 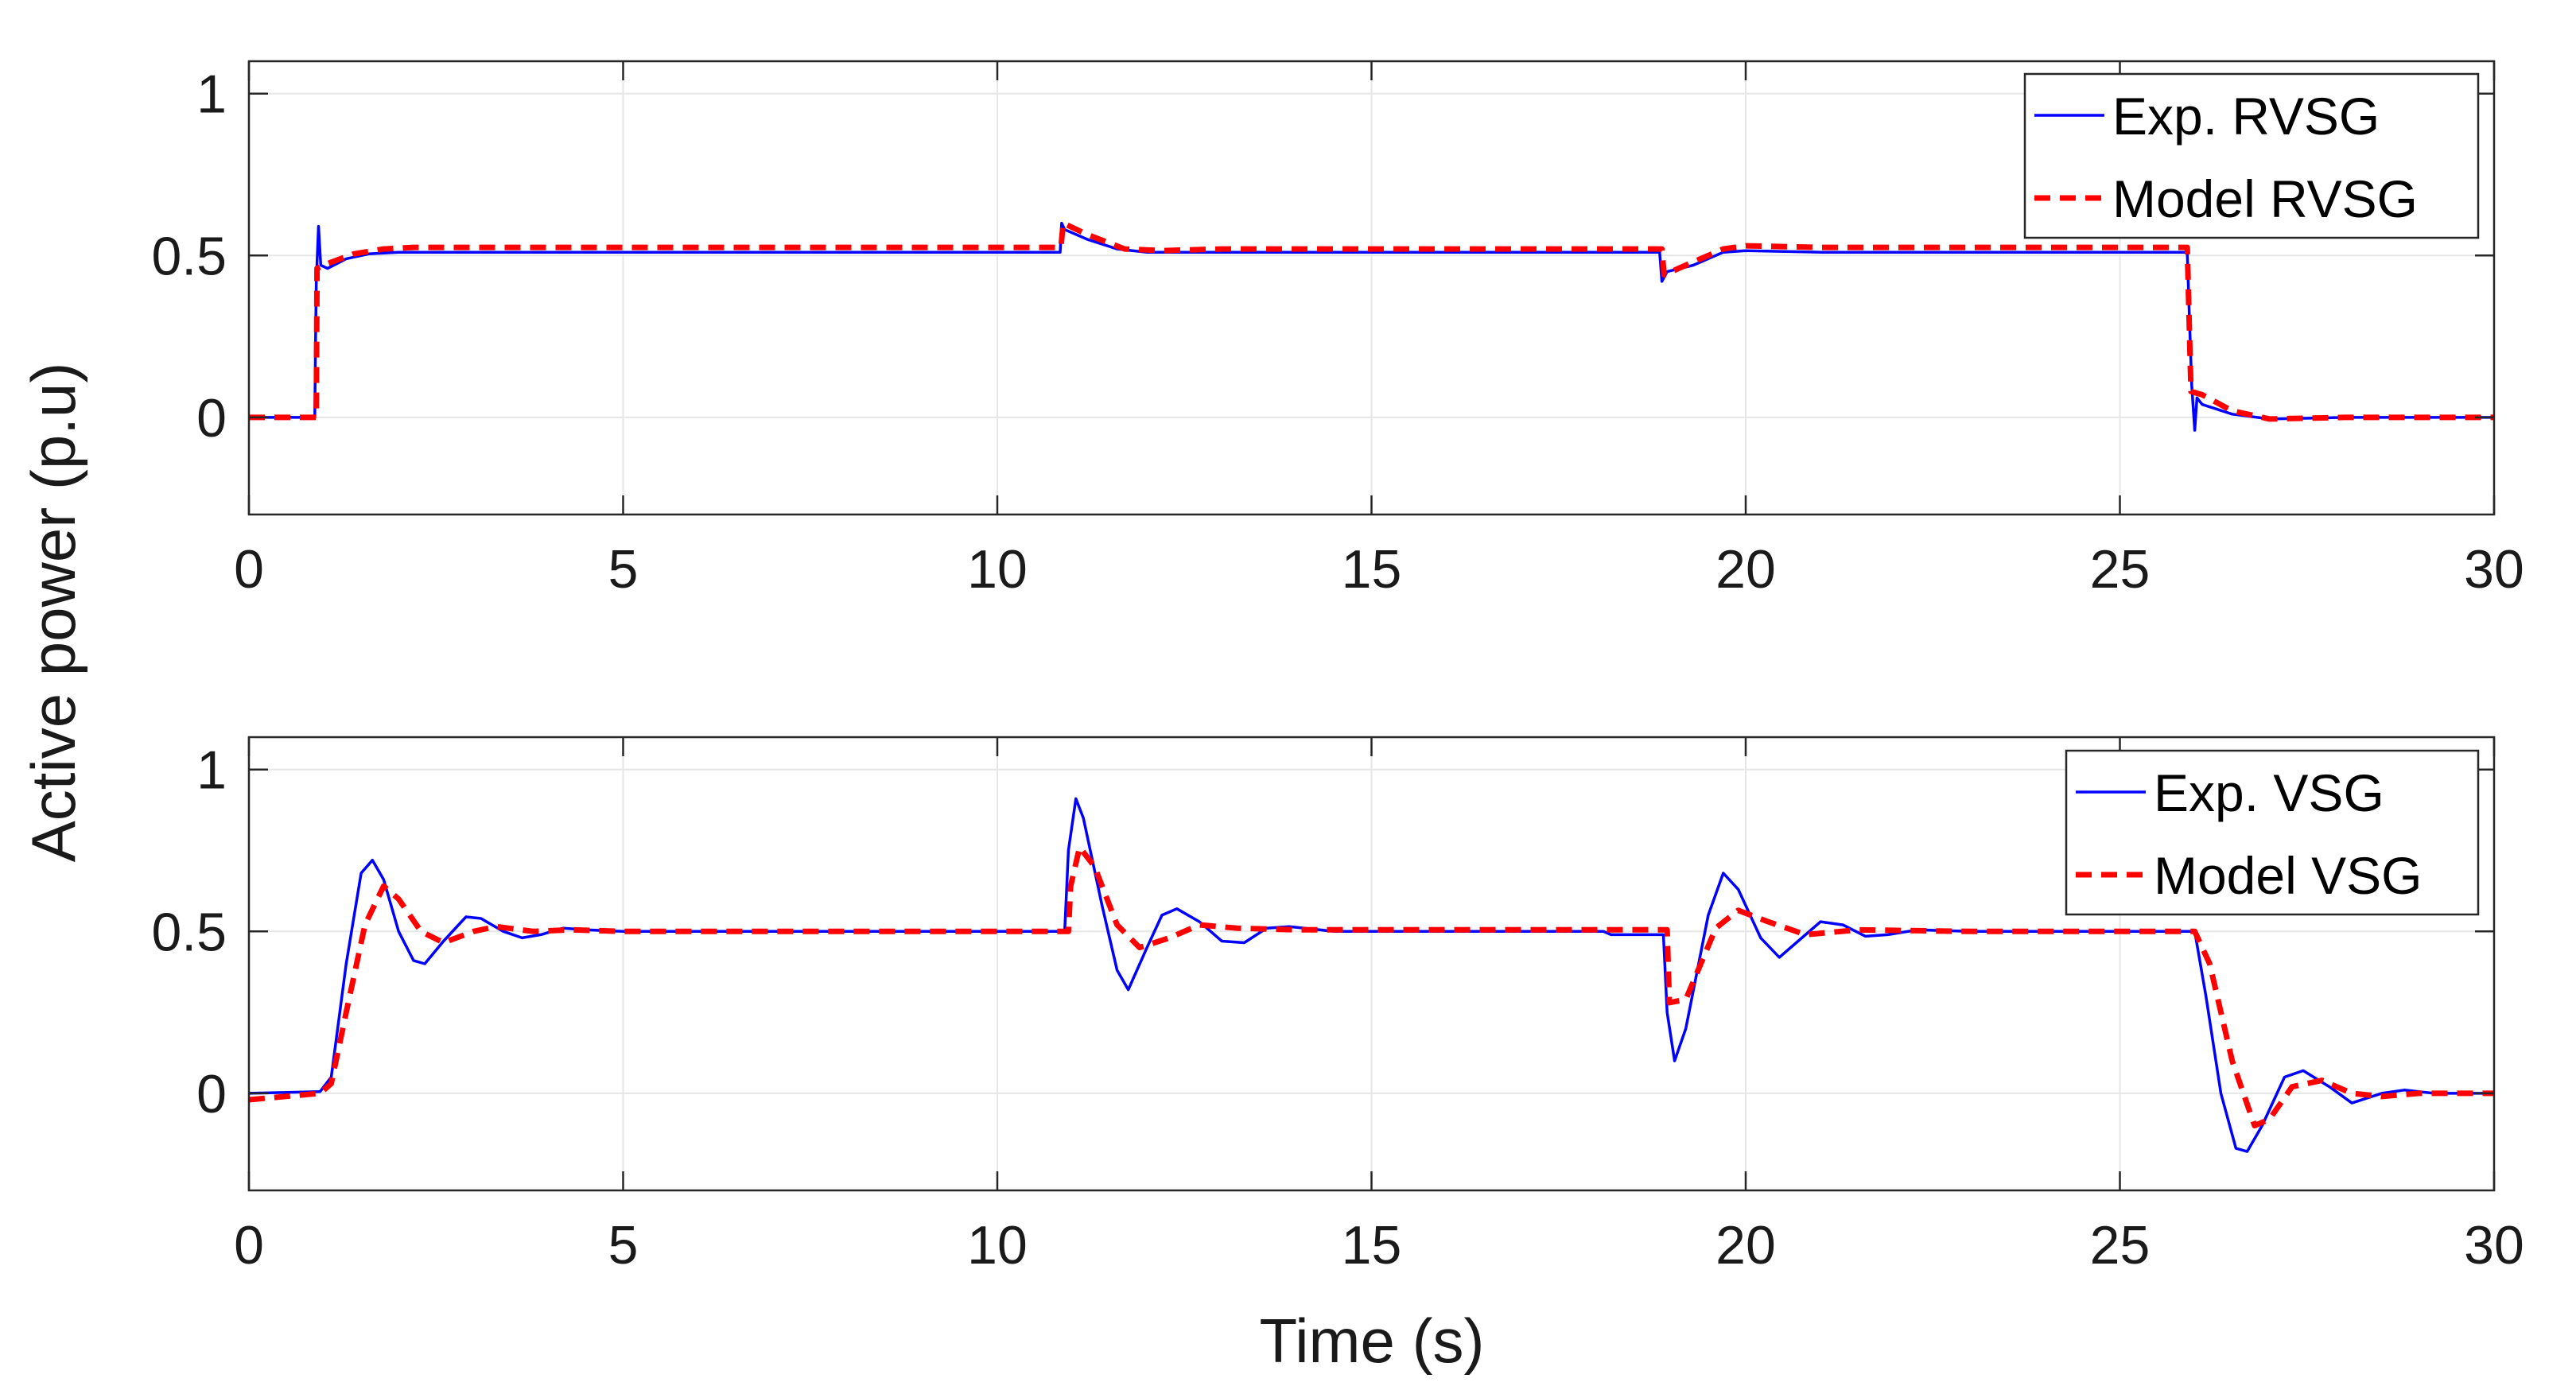 What do you see at coordinates (53, 613) in the screenshot?
I see `y-axis-label: Active power (p.u)` at bounding box center [53, 613].